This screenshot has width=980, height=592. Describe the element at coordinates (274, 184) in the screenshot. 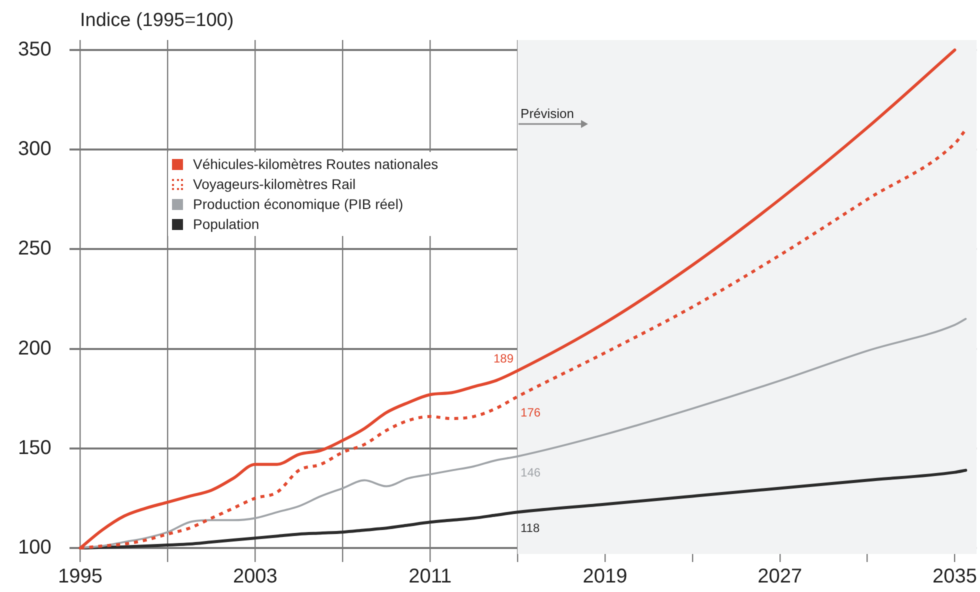

I see `legend-label: Voyageurs-kilomètres Rail` at that location.